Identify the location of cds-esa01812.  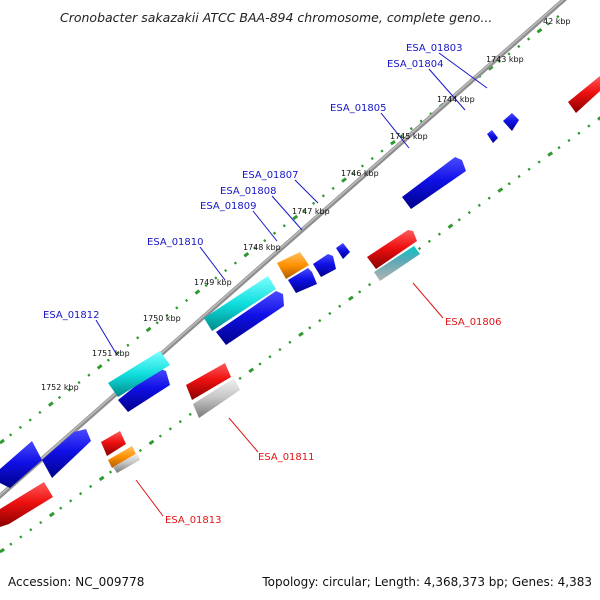
(139, 374).